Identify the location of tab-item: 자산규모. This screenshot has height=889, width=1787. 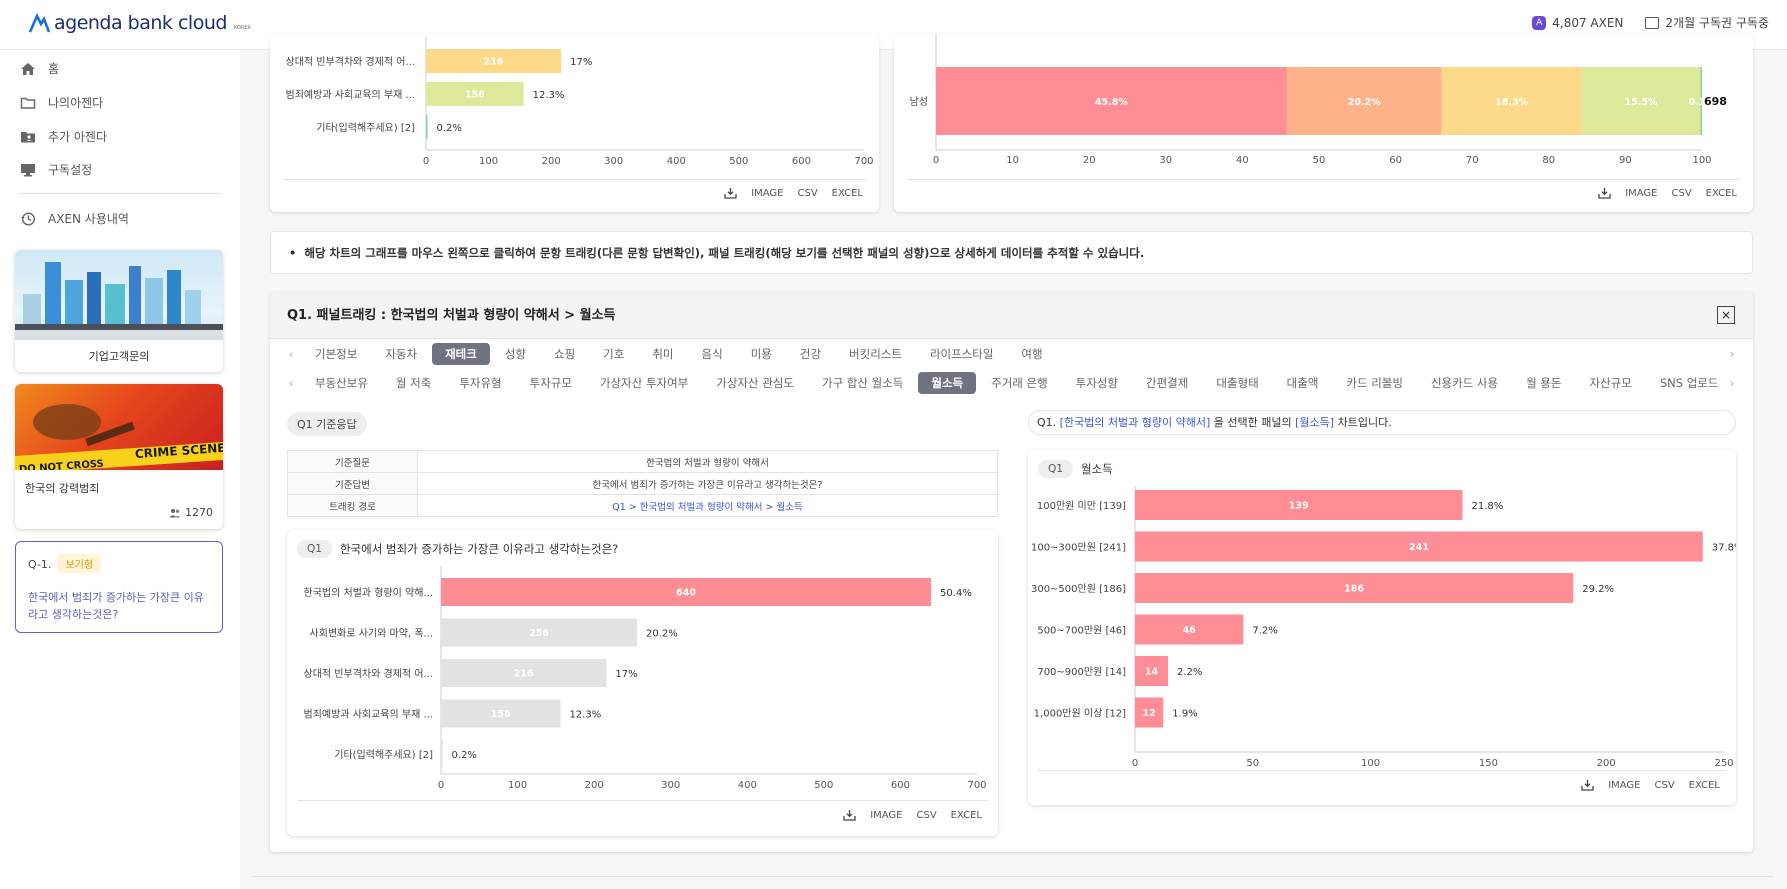
(1610, 383).